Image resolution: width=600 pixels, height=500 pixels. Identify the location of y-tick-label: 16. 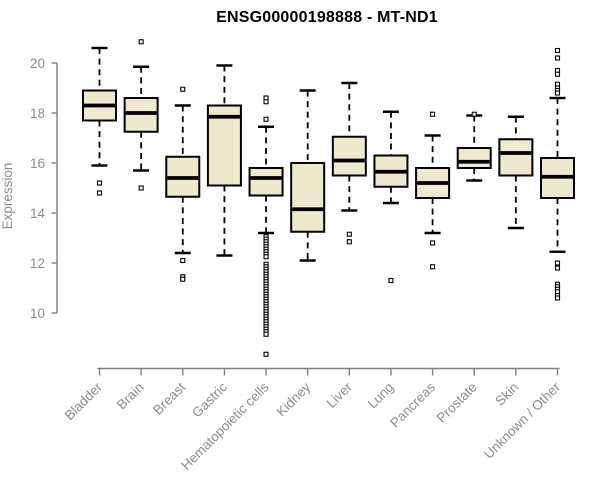
(37, 163).